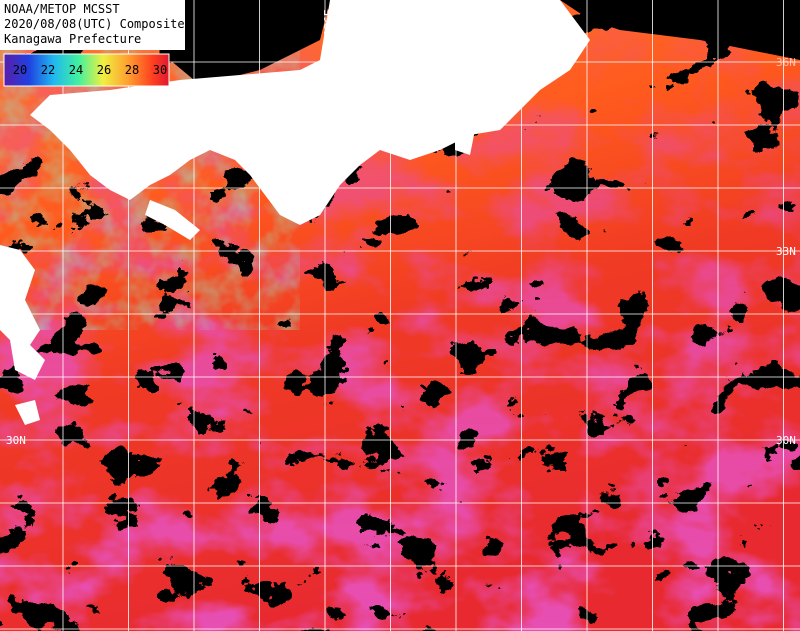  What do you see at coordinates (72, 39) in the screenshot?
I see `header-line: Kanagawa Prefecture` at bounding box center [72, 39].